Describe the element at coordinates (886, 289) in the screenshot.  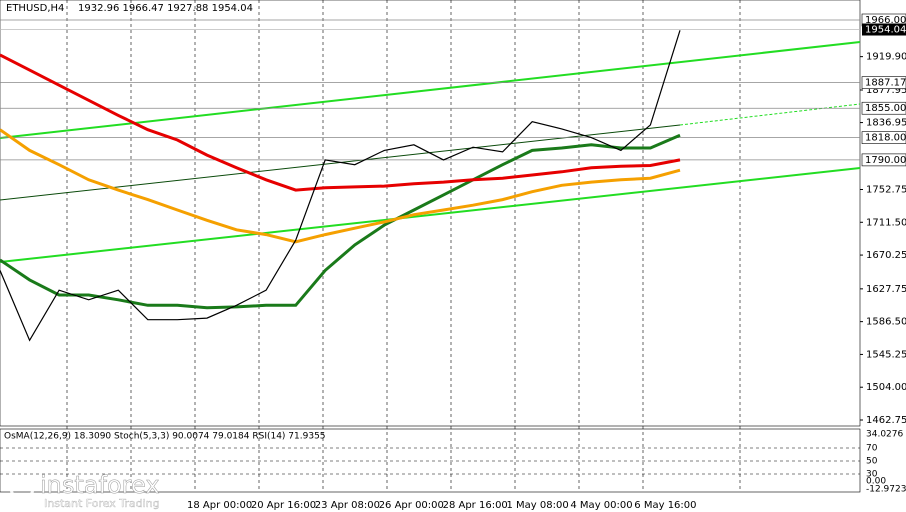
I see `y-tick-label: 1627.75` at that location.